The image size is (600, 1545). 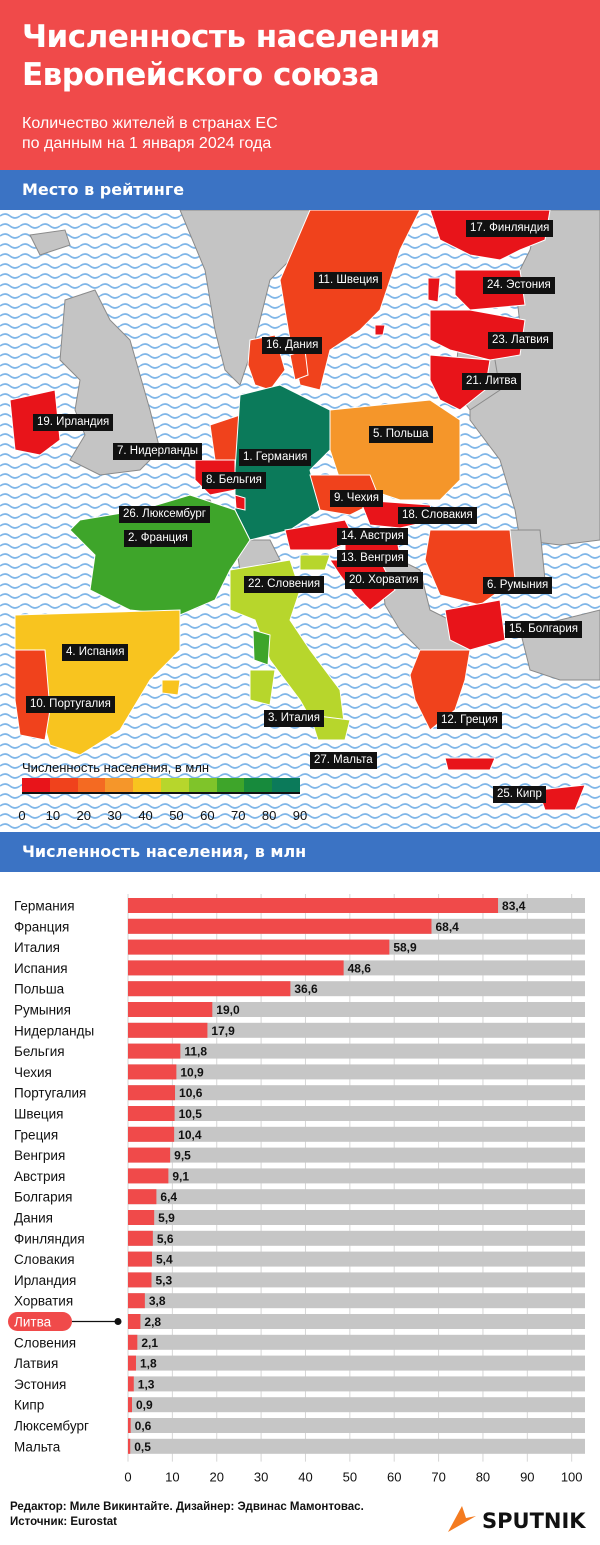 I want to click on category-label: Кипр, so click(x=29, y=1405).